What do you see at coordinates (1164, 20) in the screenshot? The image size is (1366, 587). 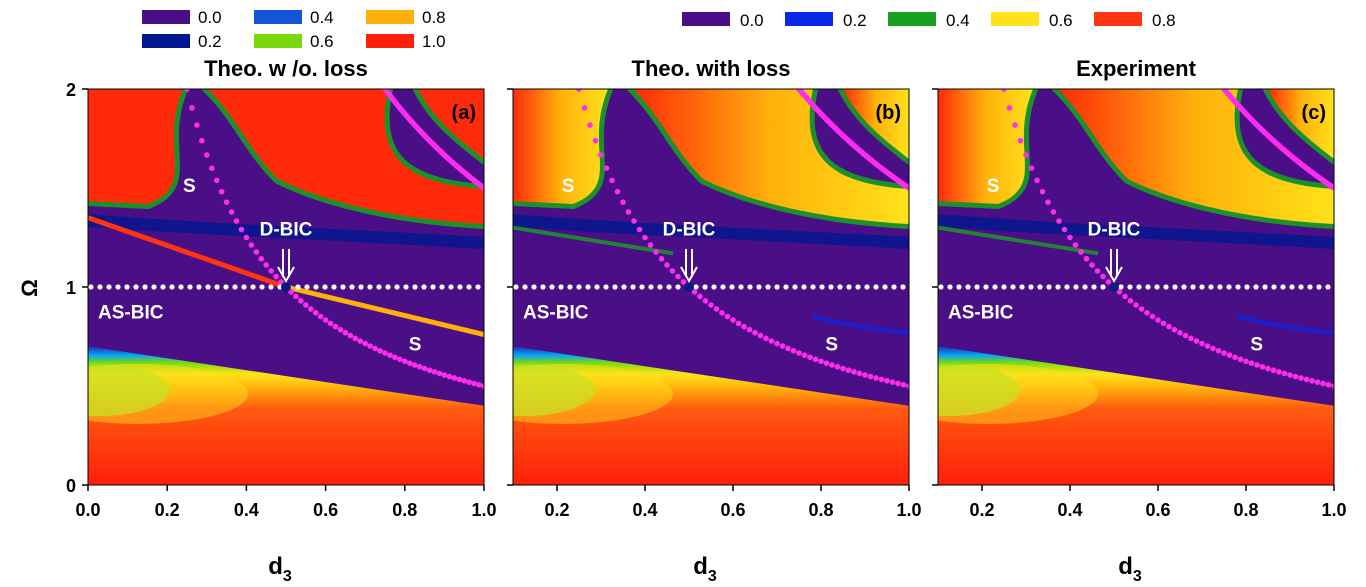 I see `legend-label: 0.8` at bounding box center [1164, 20].